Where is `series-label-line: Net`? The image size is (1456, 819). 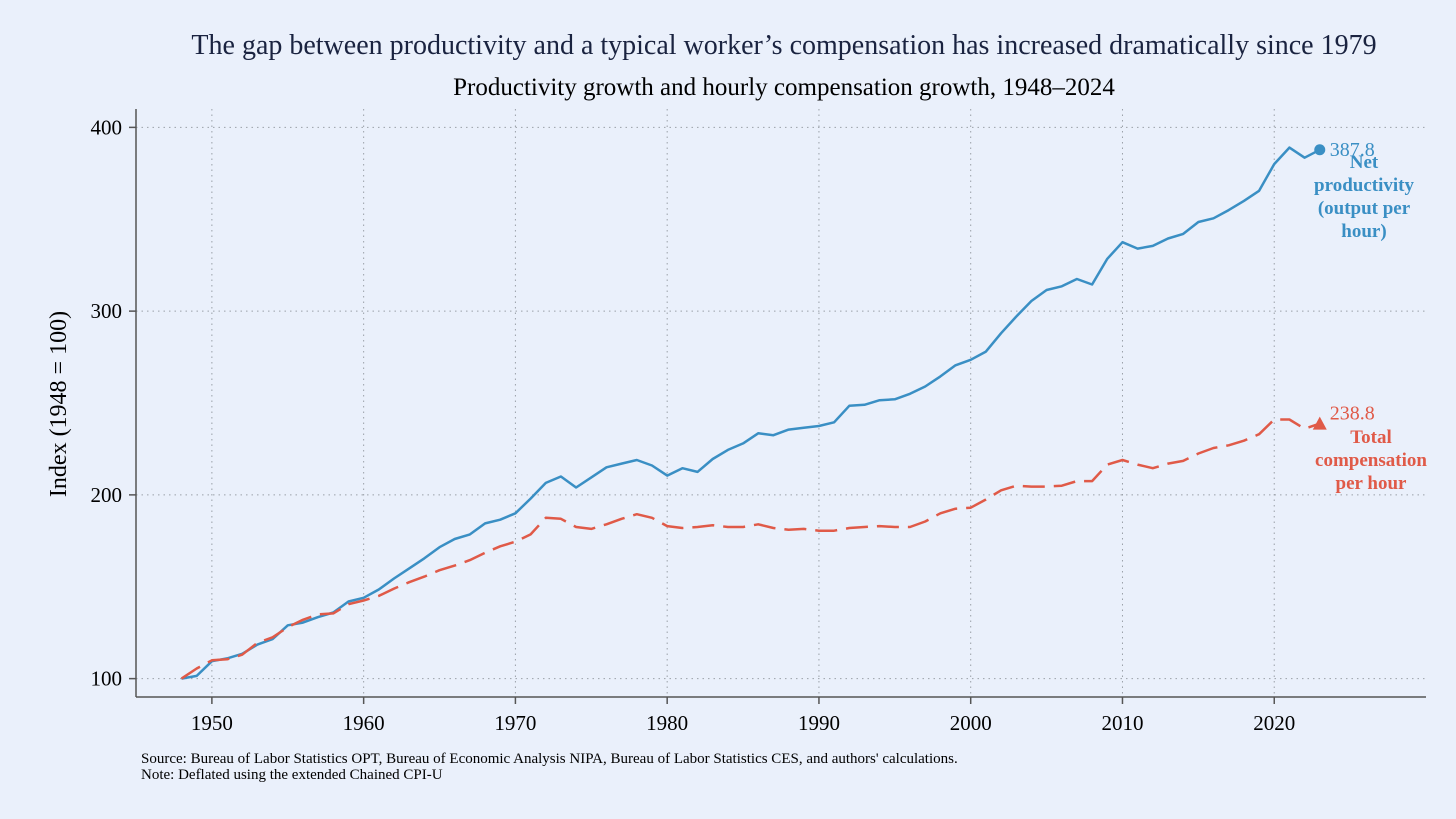
series-label-line: Net is located at coordinates (1364, 162).